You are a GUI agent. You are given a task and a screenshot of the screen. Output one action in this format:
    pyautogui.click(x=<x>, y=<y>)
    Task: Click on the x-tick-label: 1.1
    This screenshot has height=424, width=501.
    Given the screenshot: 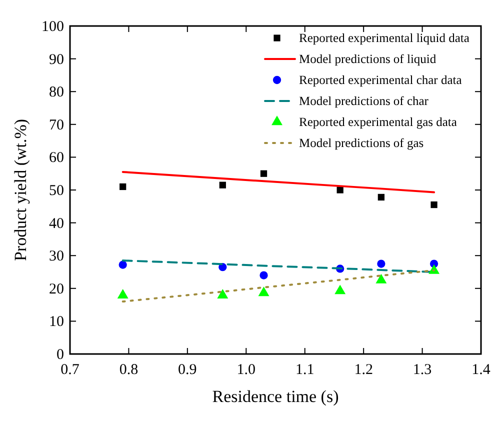 What is the action you would take?
    pyautogui.click(x=304, y=370)
    